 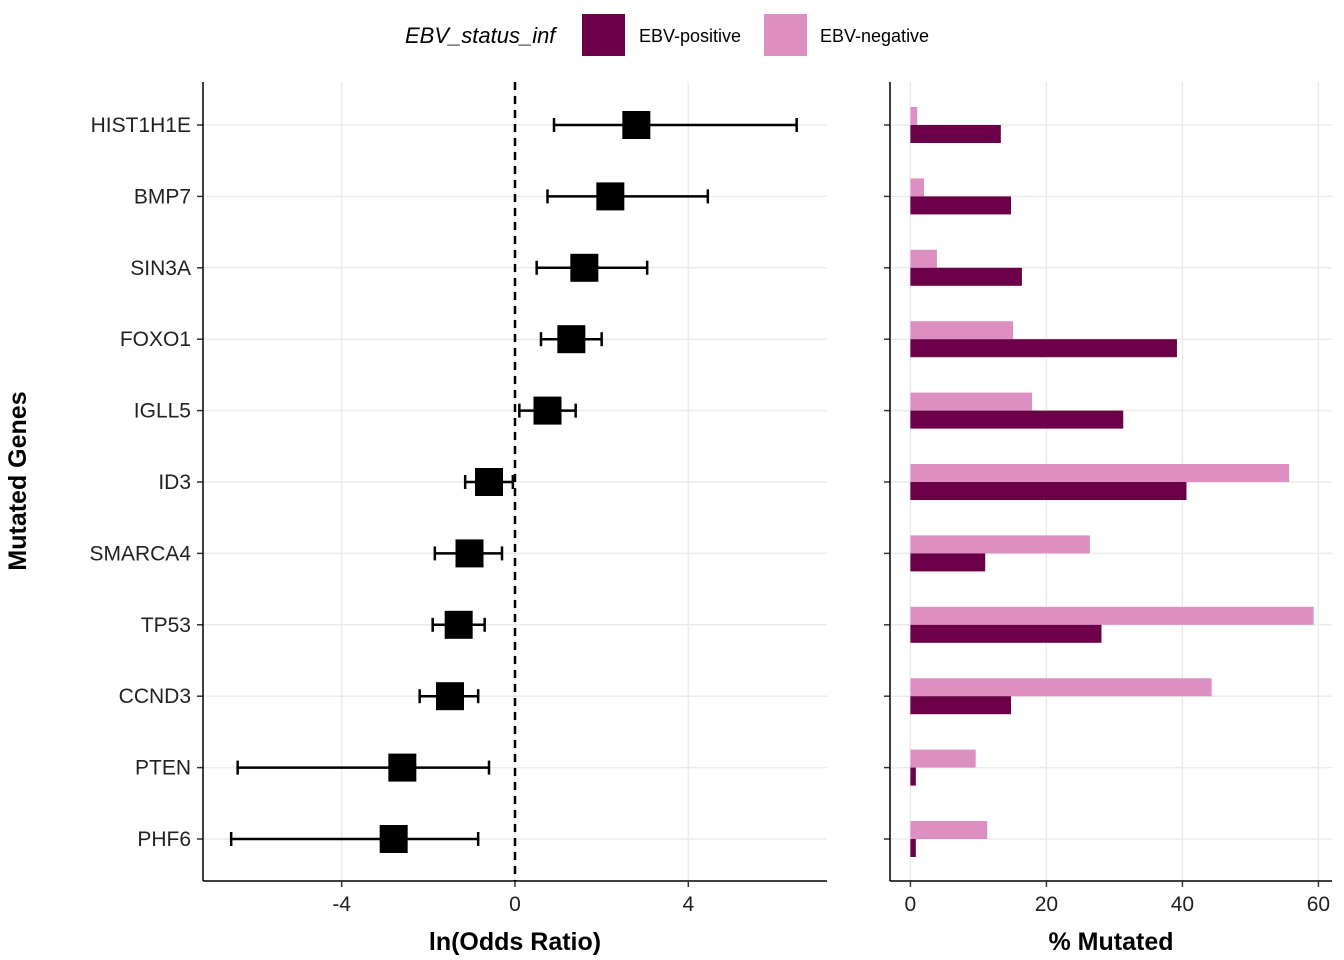 I want to click on forest-point-tp53, so click(x=458, y=624).